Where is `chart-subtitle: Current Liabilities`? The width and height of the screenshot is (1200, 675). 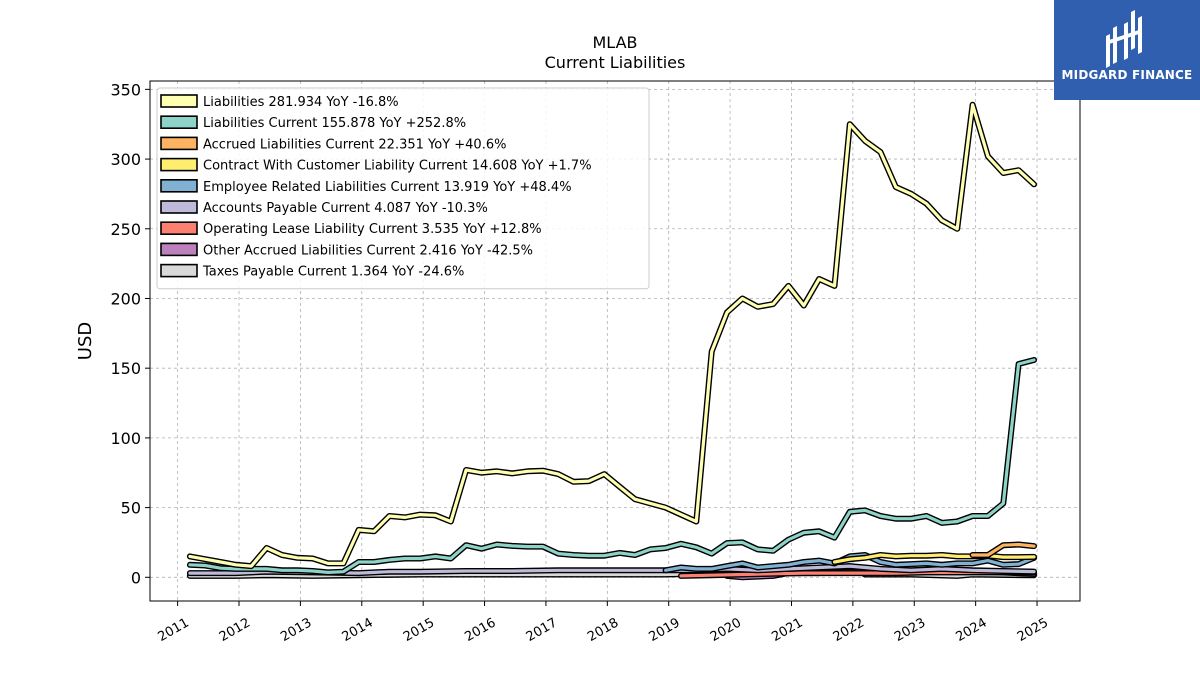 chart-subtitle: Current Liabilities is located at coordinates (615, 62).